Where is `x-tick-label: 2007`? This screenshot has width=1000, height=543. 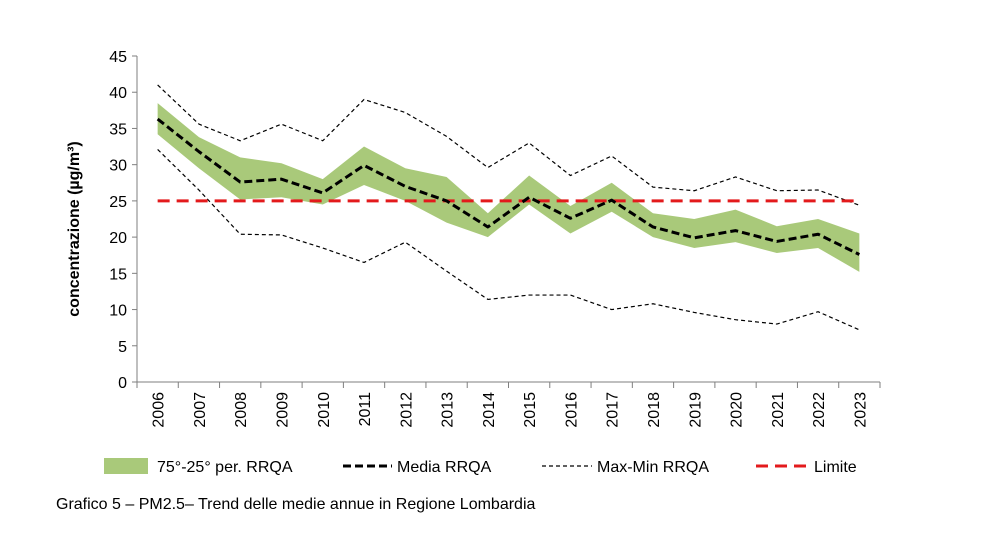 x-tick-label: 2007 is located at coordinates (200, 410).